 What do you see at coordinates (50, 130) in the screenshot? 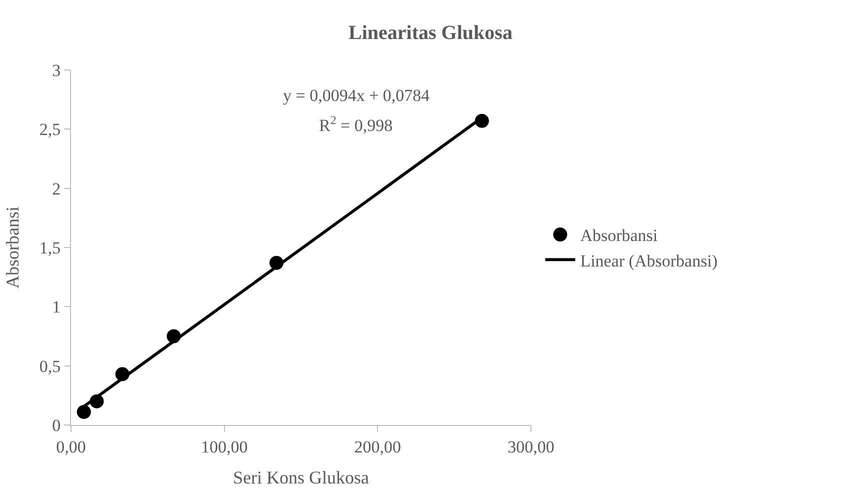
I see `y-tick-label: 2,5` at bounding box center [50, 130].